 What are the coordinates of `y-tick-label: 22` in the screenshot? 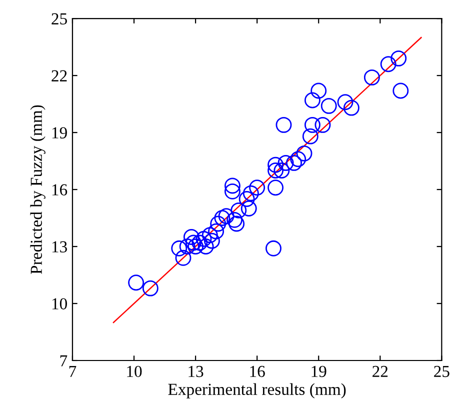 It's located at (59, 76).